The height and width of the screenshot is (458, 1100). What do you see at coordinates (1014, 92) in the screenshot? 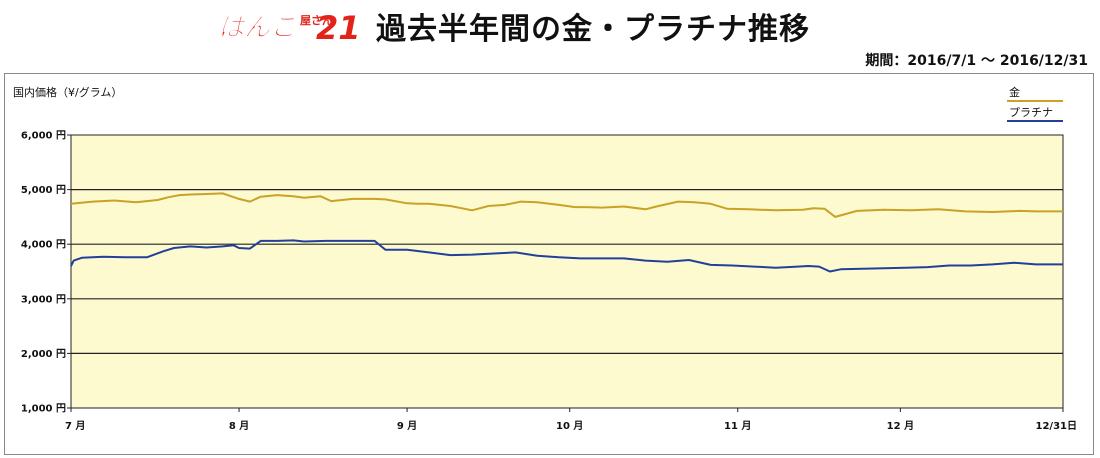
I see `legend-label: 金` at bounding box center [1014, 92].